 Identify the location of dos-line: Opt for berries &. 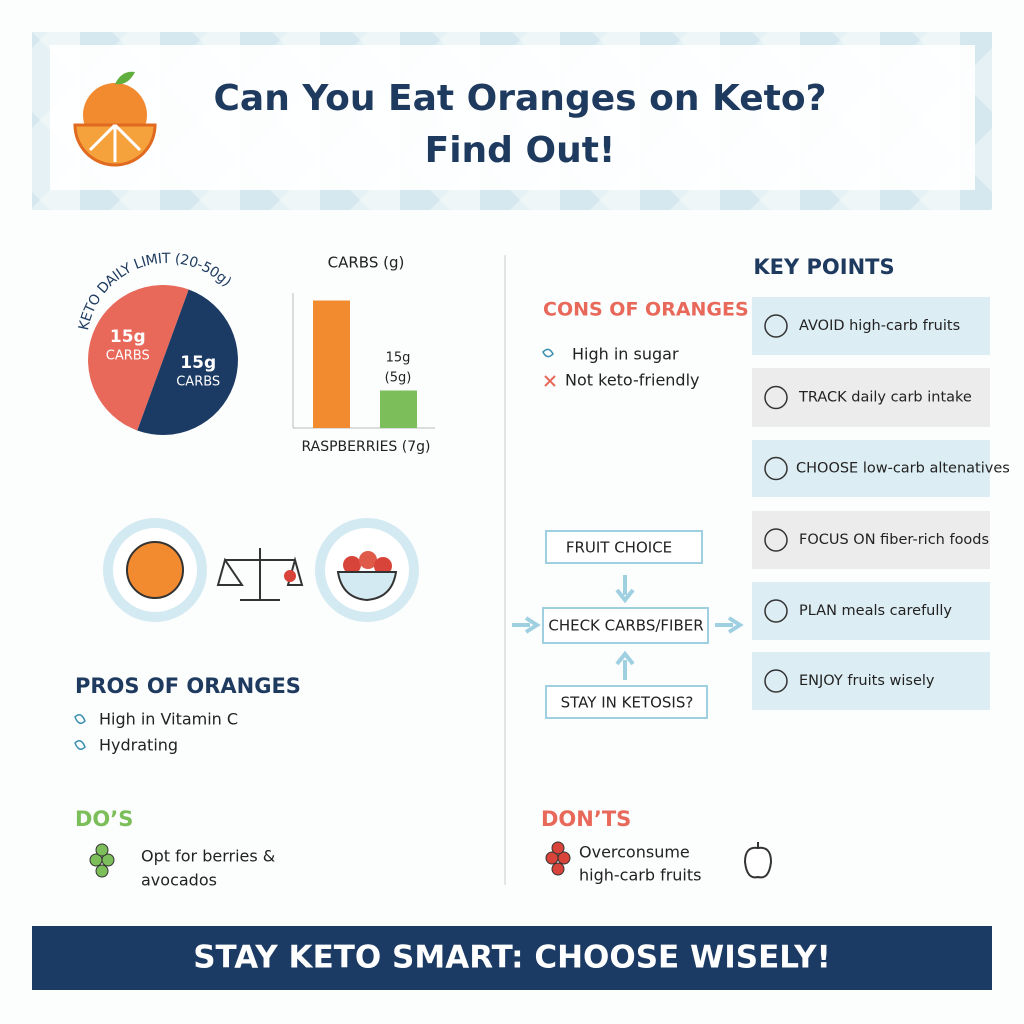
(208, 856).